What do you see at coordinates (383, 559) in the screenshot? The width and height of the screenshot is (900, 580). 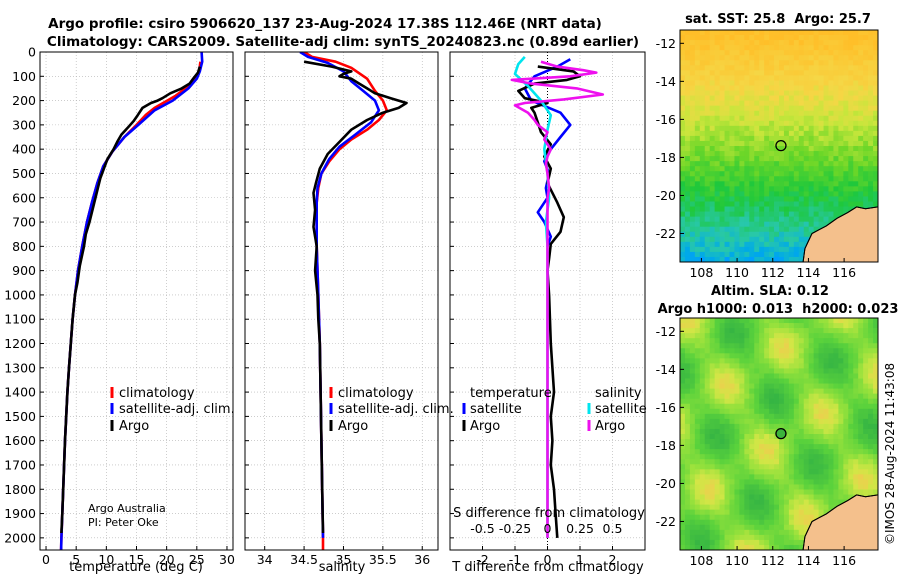 I see `x-tick-label: 35.5` at bounding box center [383, 559].